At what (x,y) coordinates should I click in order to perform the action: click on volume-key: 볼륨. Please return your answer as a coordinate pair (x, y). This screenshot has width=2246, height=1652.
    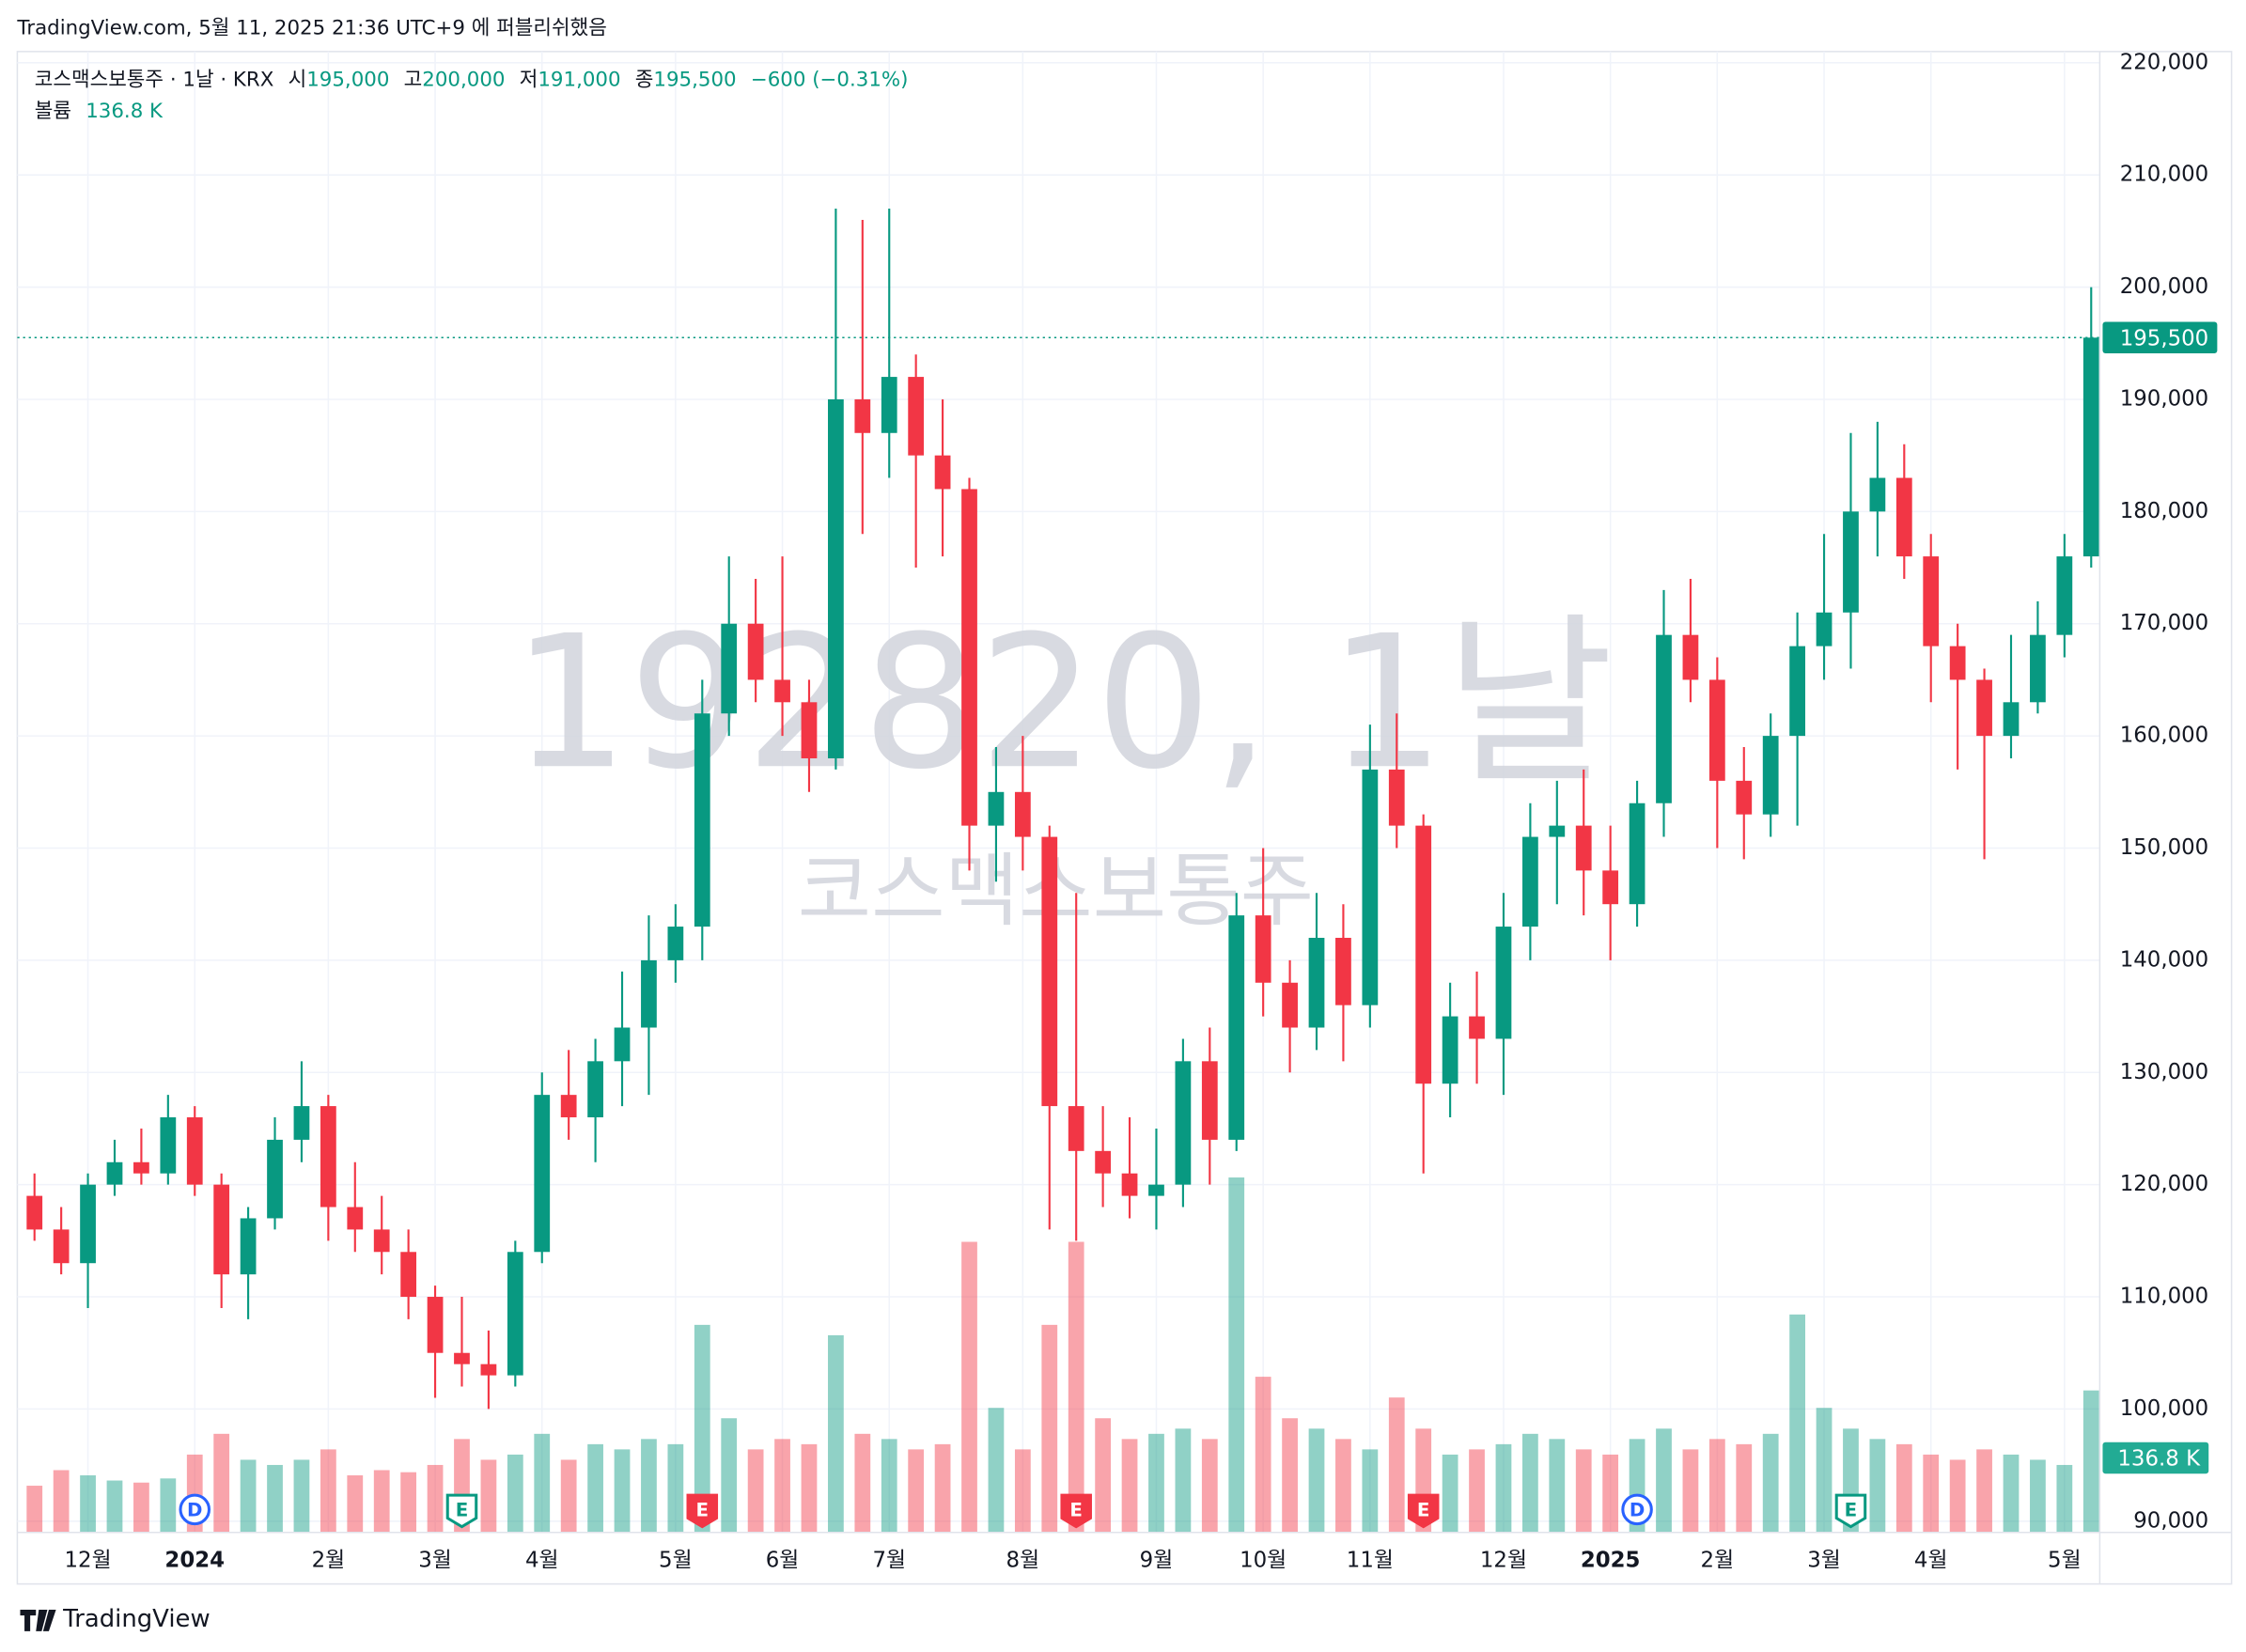
    Looking at the image, I should click on (53, 111).